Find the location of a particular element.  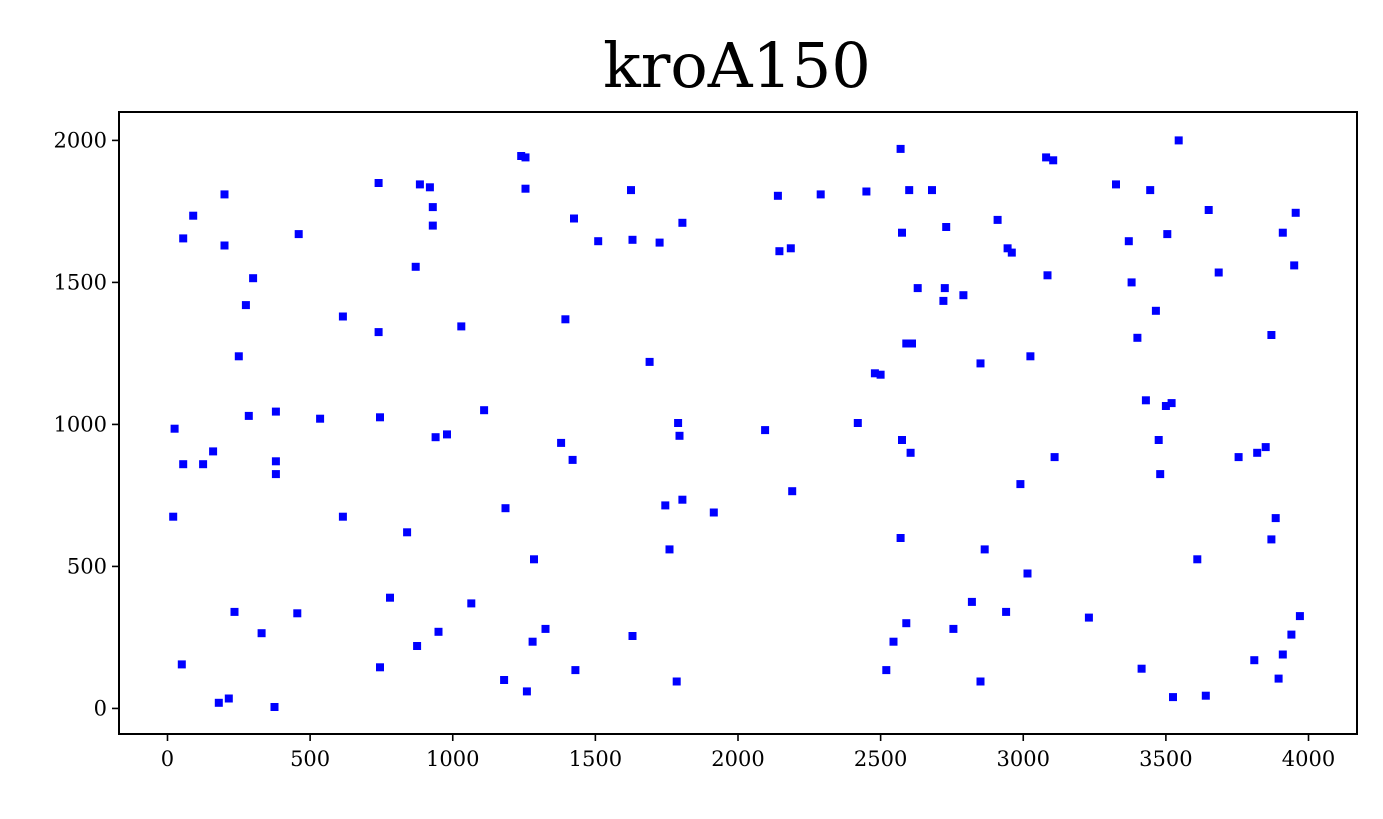

x-tick-label: 500 is located at coordinates (310, 759).